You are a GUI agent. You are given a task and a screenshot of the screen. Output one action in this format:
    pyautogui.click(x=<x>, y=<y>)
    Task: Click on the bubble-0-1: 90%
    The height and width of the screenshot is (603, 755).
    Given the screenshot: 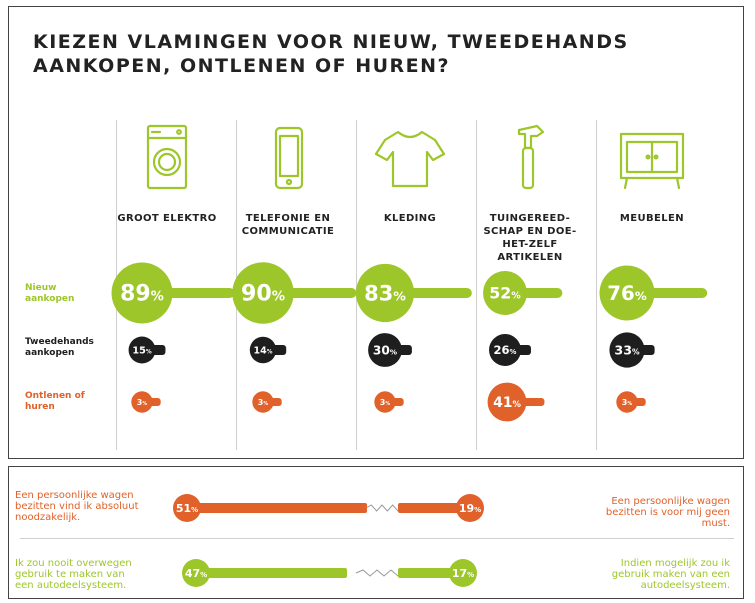 What is the action you would take?
    pyautogui.click(x=294, y=293)
    